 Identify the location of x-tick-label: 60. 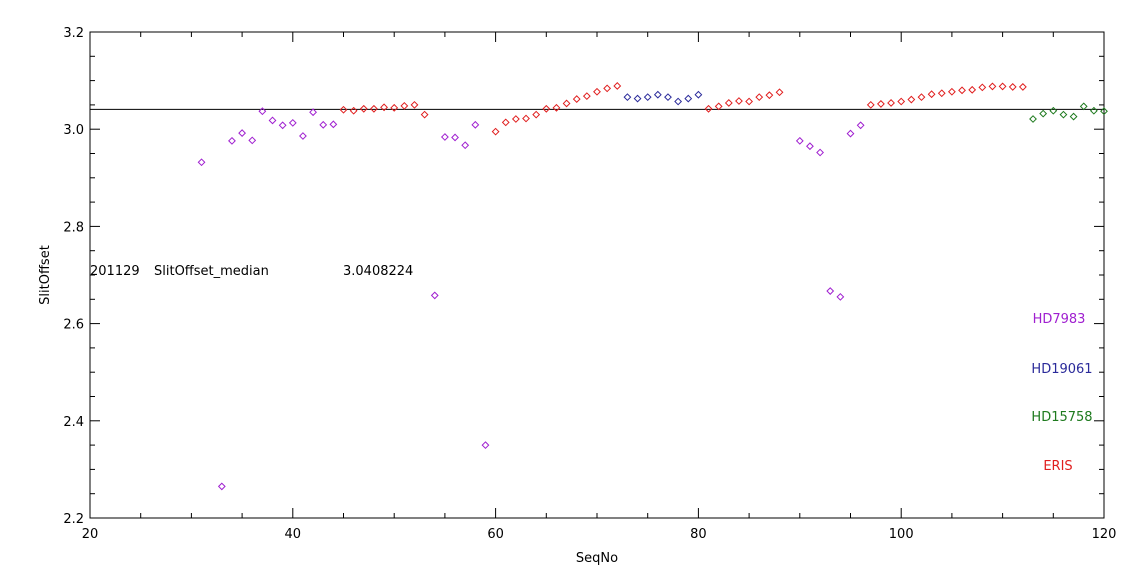
(495, 534).